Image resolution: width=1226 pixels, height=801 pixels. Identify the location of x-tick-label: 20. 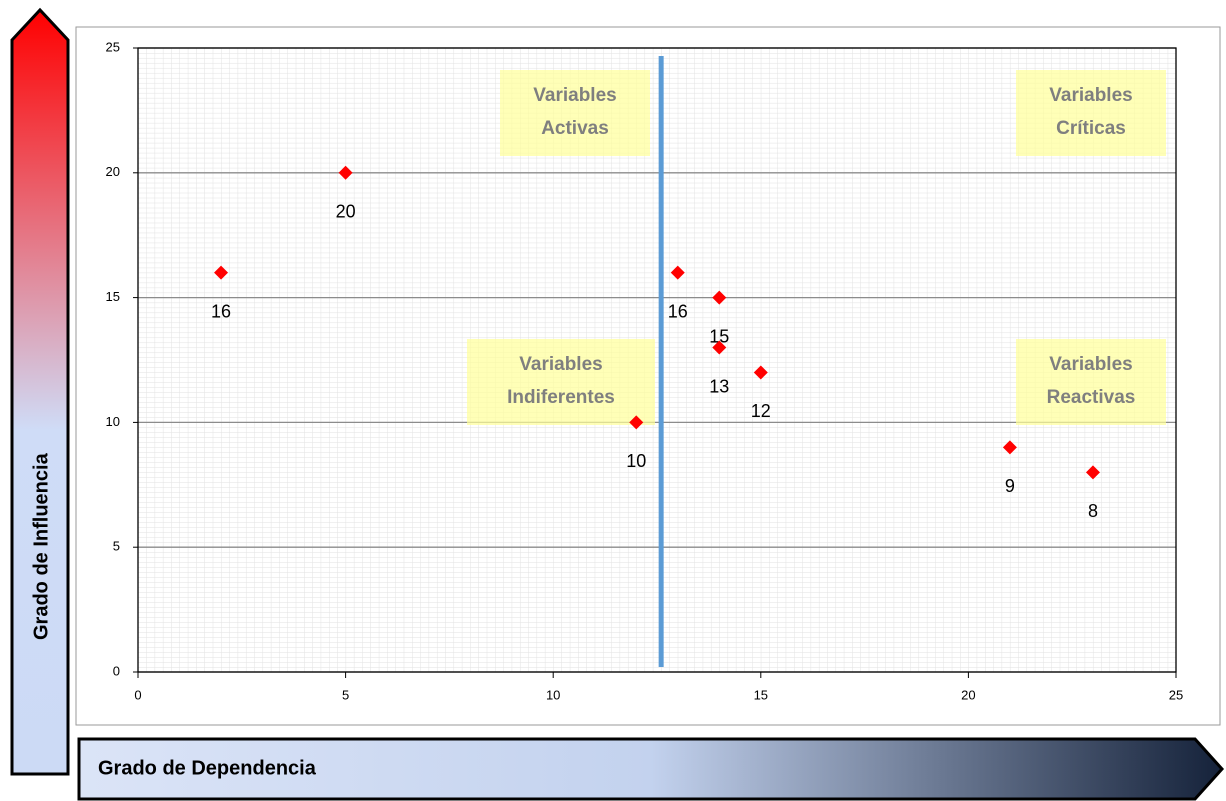
(968, 694).